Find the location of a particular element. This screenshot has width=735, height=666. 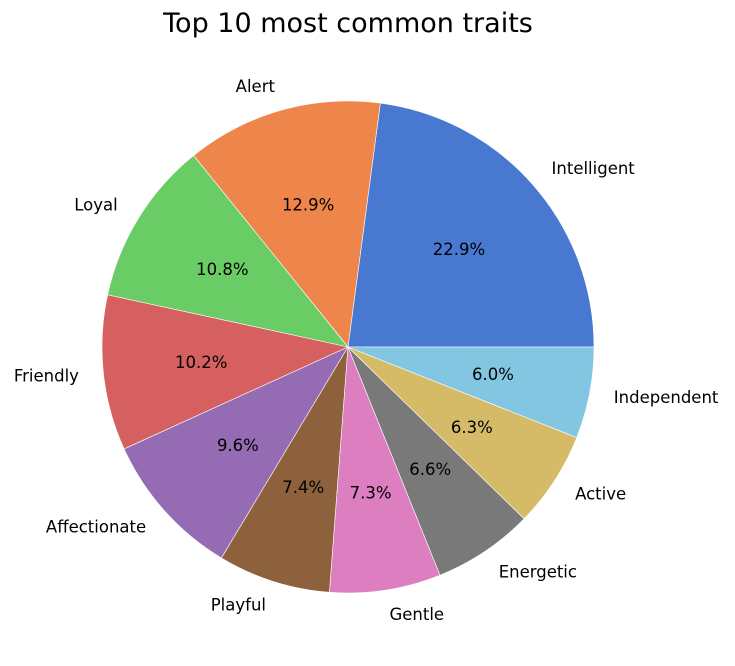

percent-label-friendly: 10.2% is located at coordinates (201, 362).